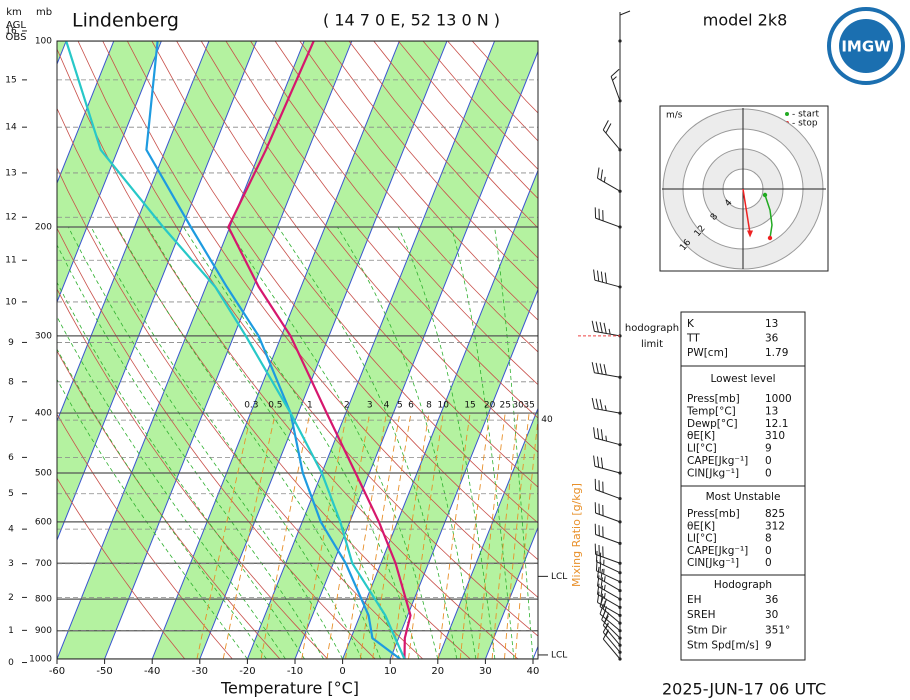 The image size is (910, 700). What do you see at coordinates (770, 238) in the screenshot?
I see `hodograph-stop` at bounding box center [770, 238].